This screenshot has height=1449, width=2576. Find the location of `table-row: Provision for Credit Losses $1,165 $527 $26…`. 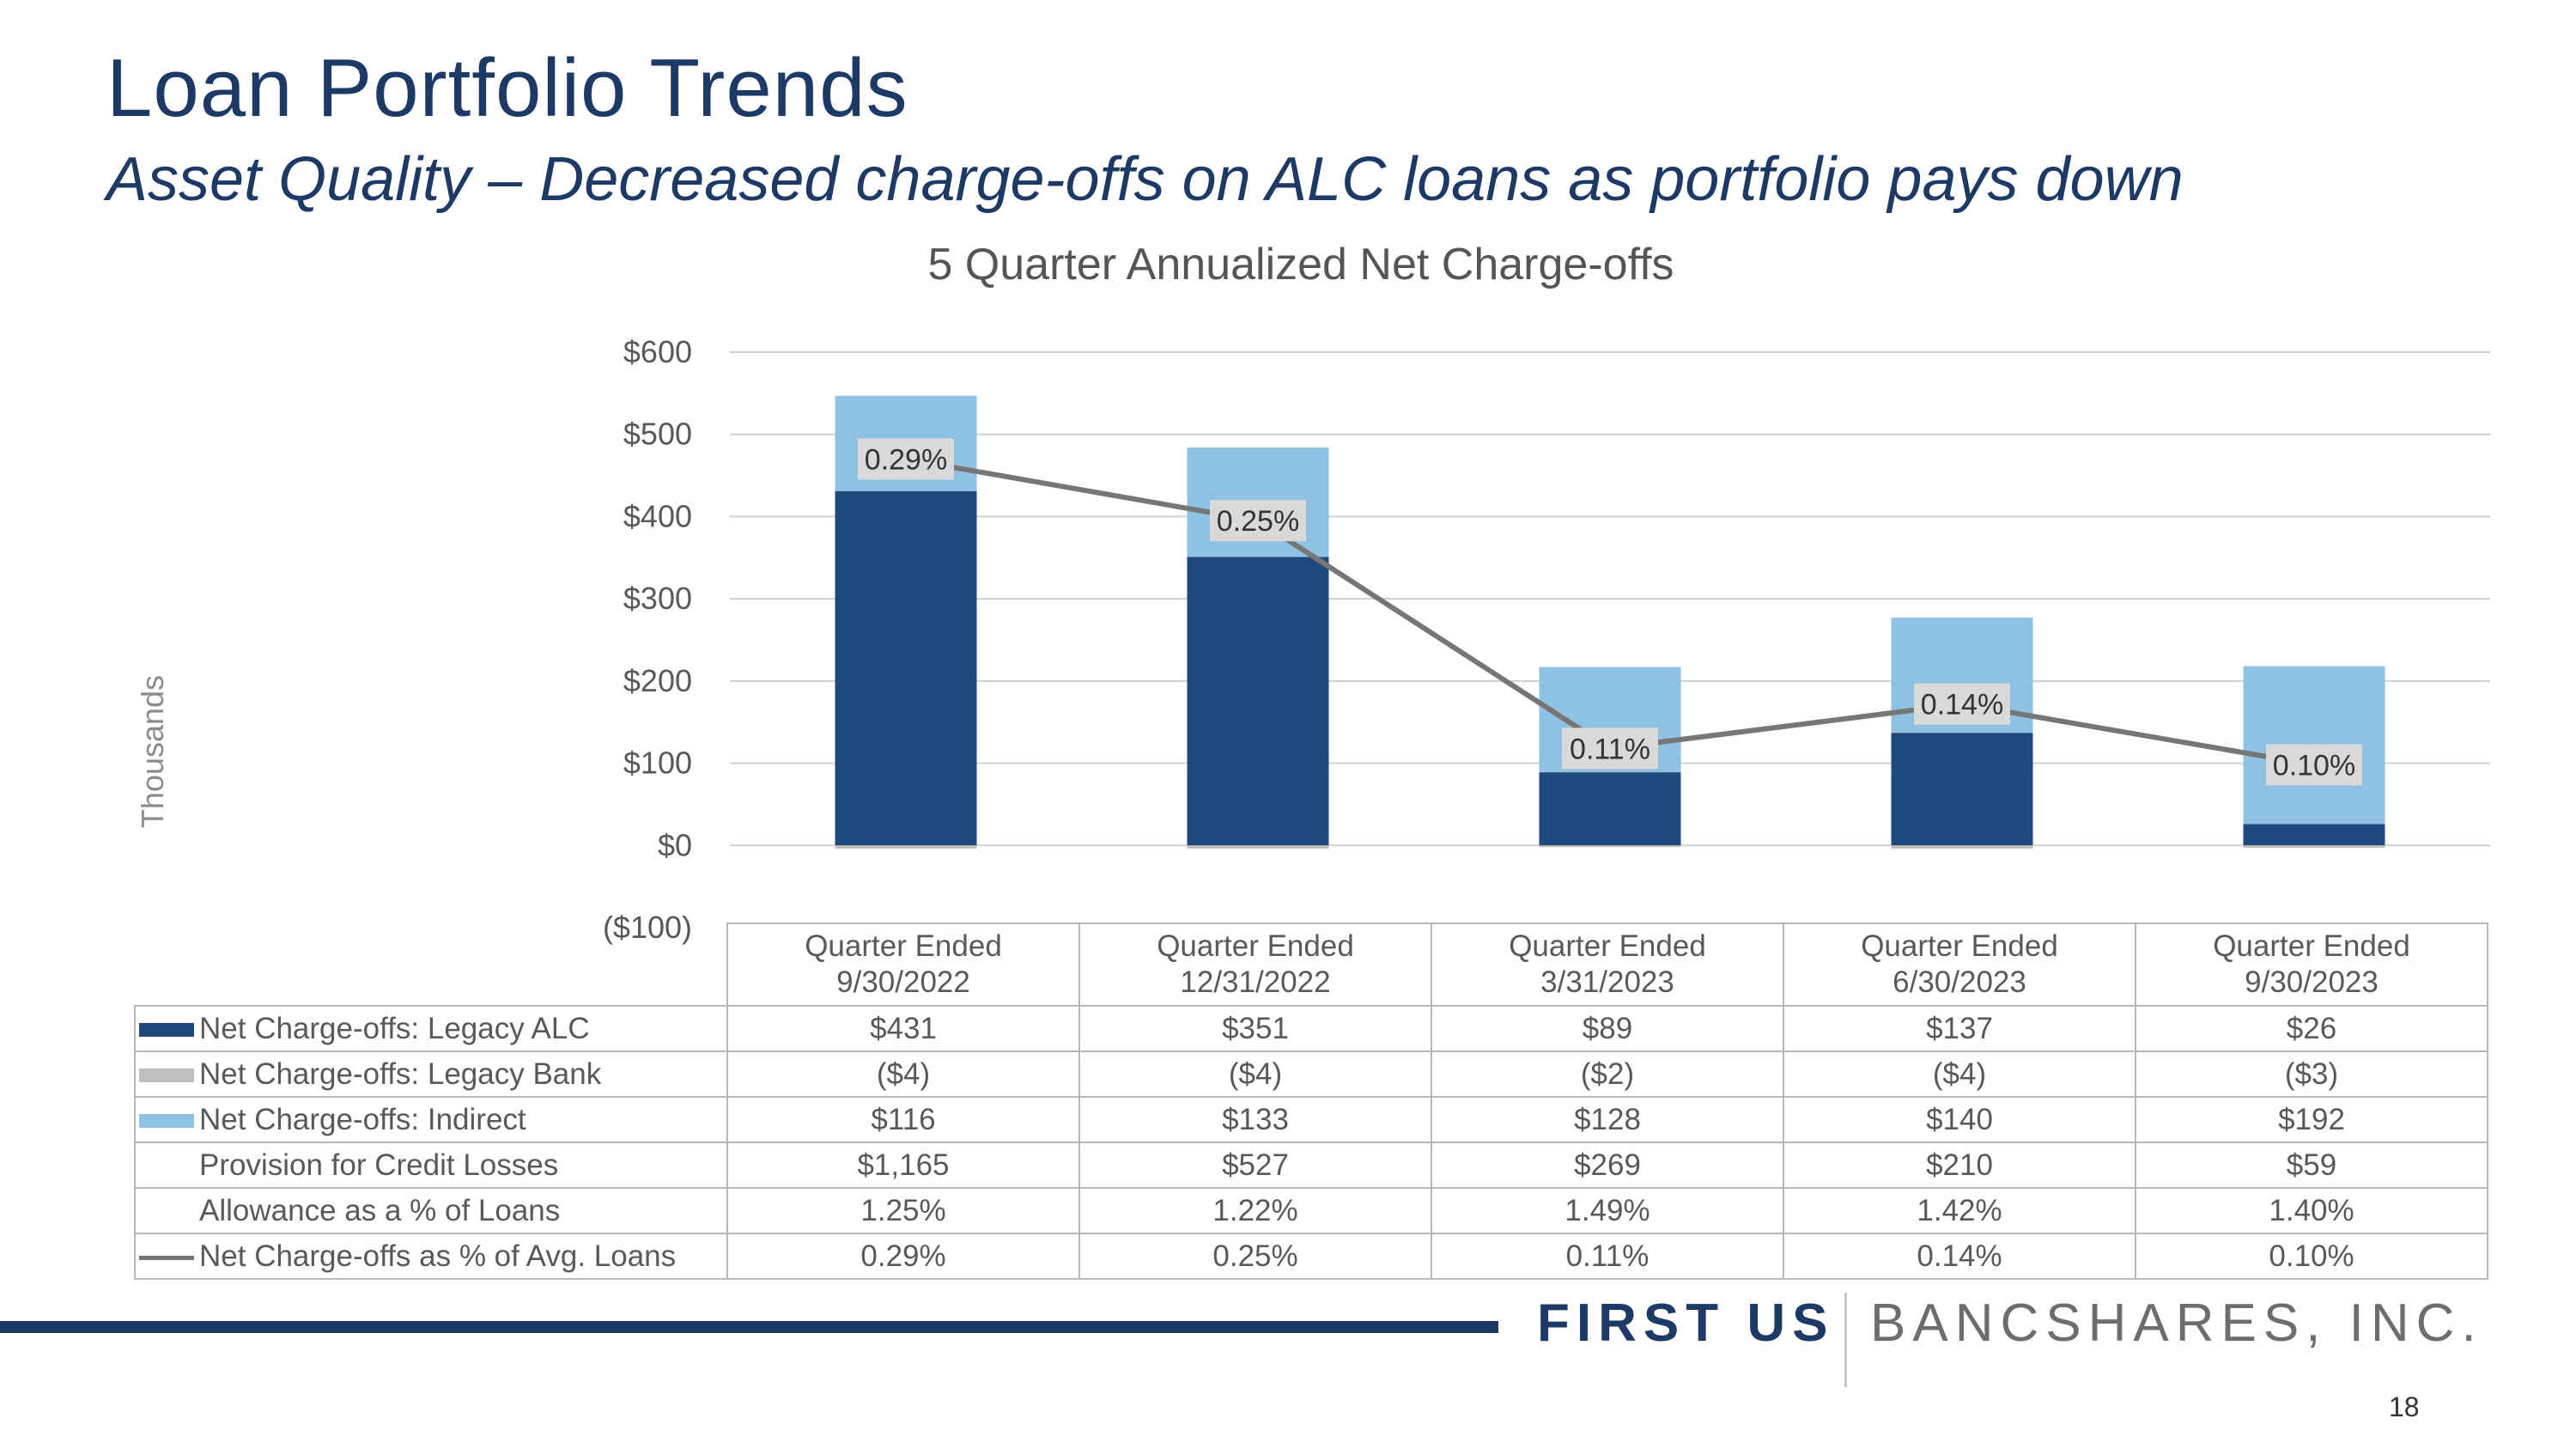

table-row: Provision for Credit Losses $1,165 $527 $26… is located at coordinates (1311, 1165).